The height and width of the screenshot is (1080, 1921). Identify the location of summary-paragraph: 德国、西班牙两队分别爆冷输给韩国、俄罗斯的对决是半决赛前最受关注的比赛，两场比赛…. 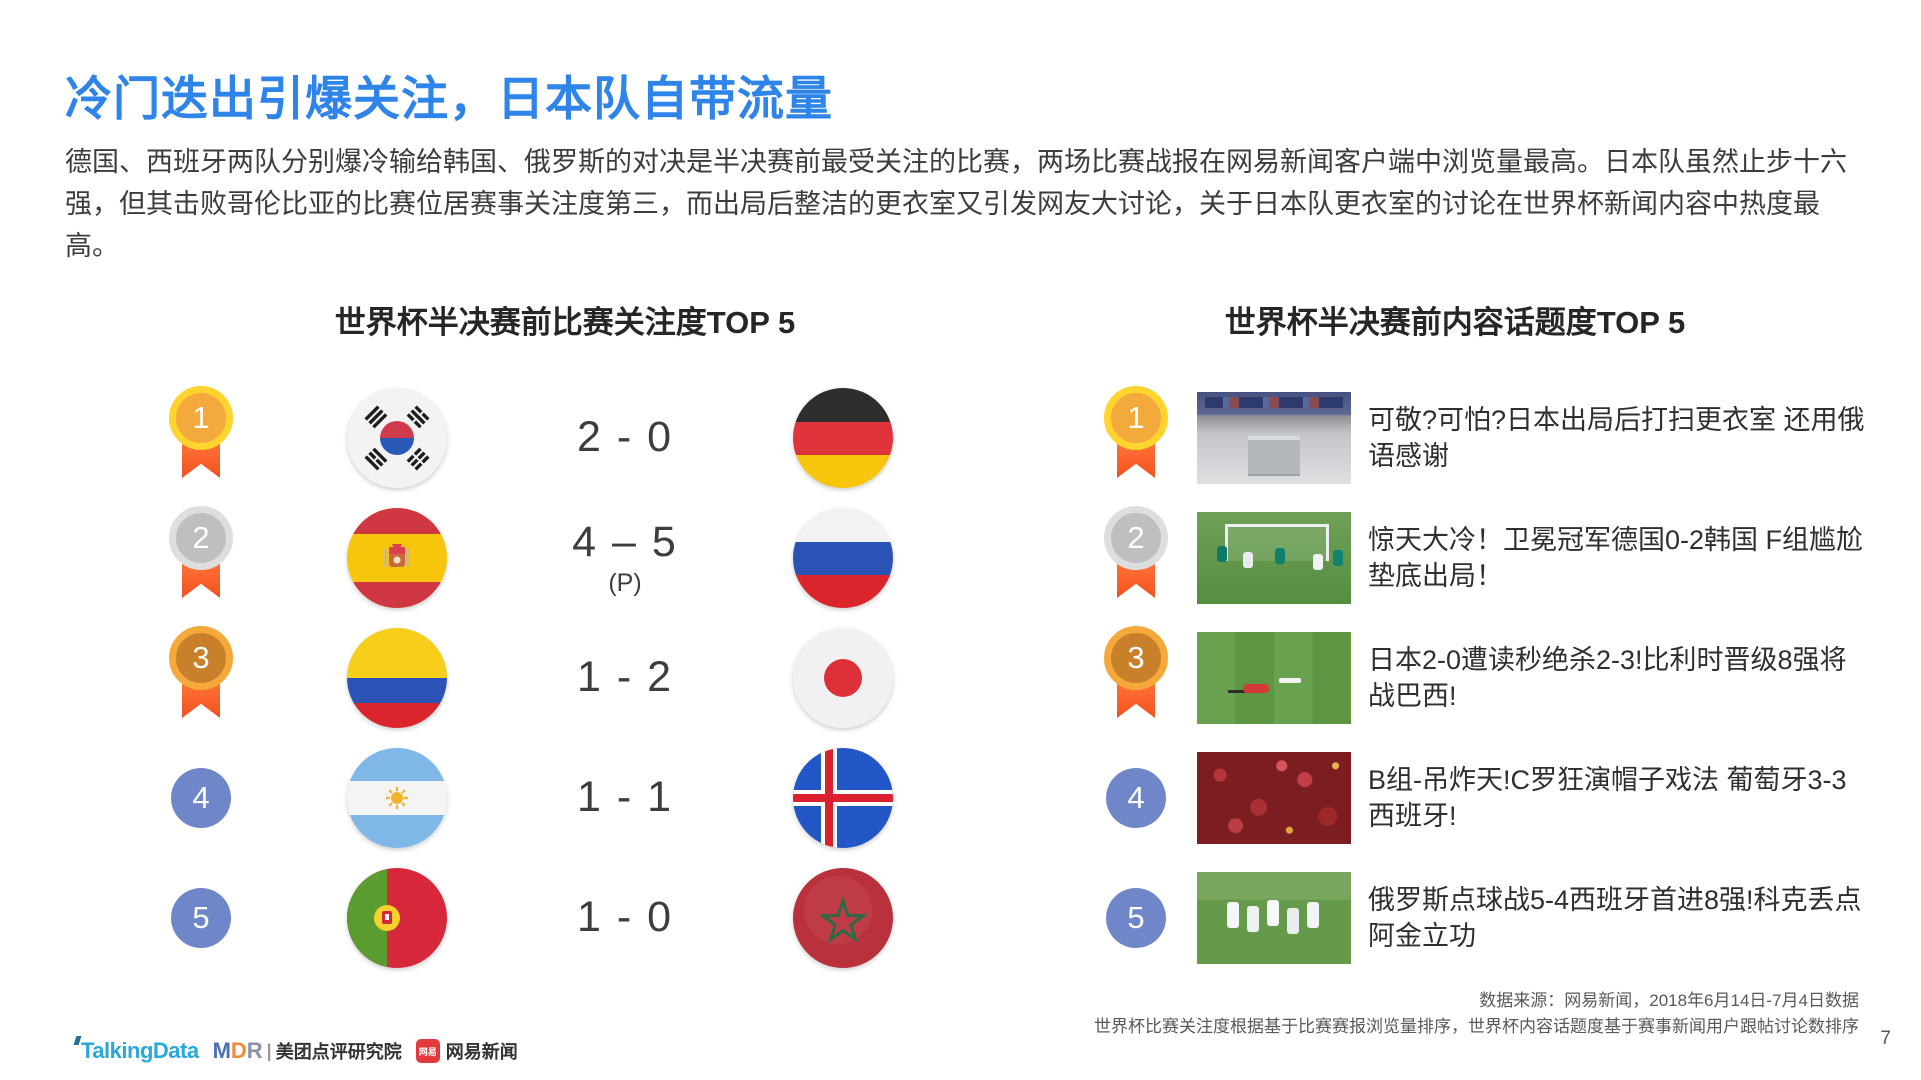
(956, 204).